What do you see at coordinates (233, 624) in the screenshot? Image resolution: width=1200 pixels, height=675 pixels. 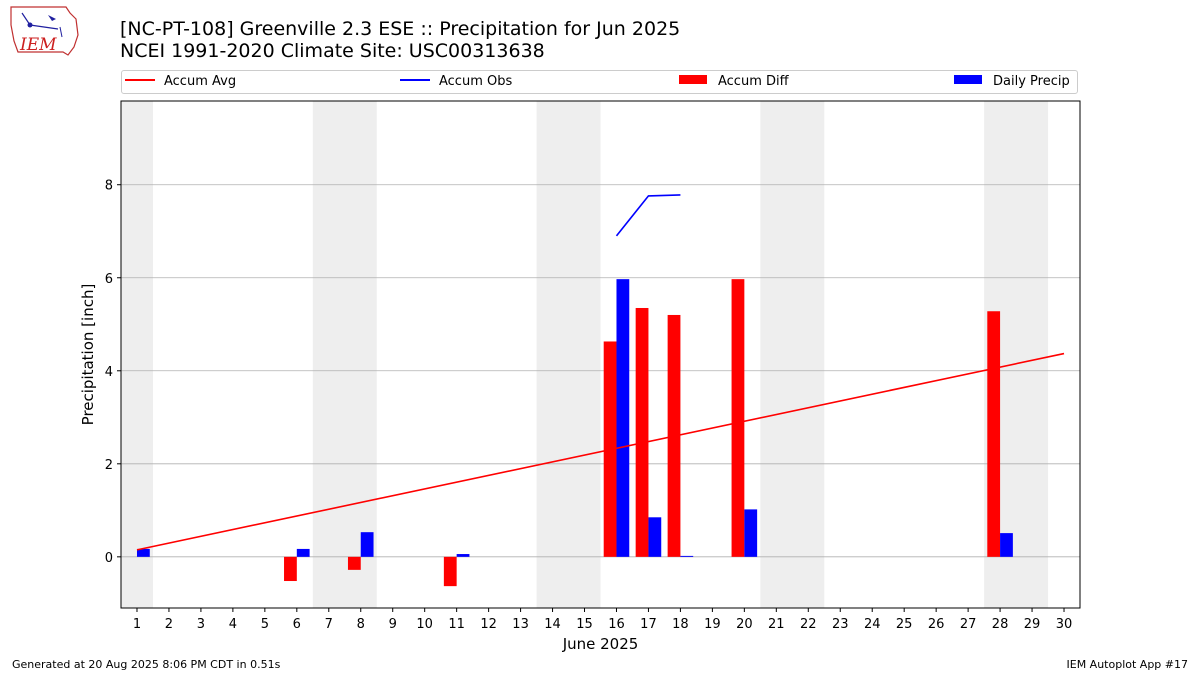 I see `x-tick-label-4: 4` at bounding box center [233, 624].